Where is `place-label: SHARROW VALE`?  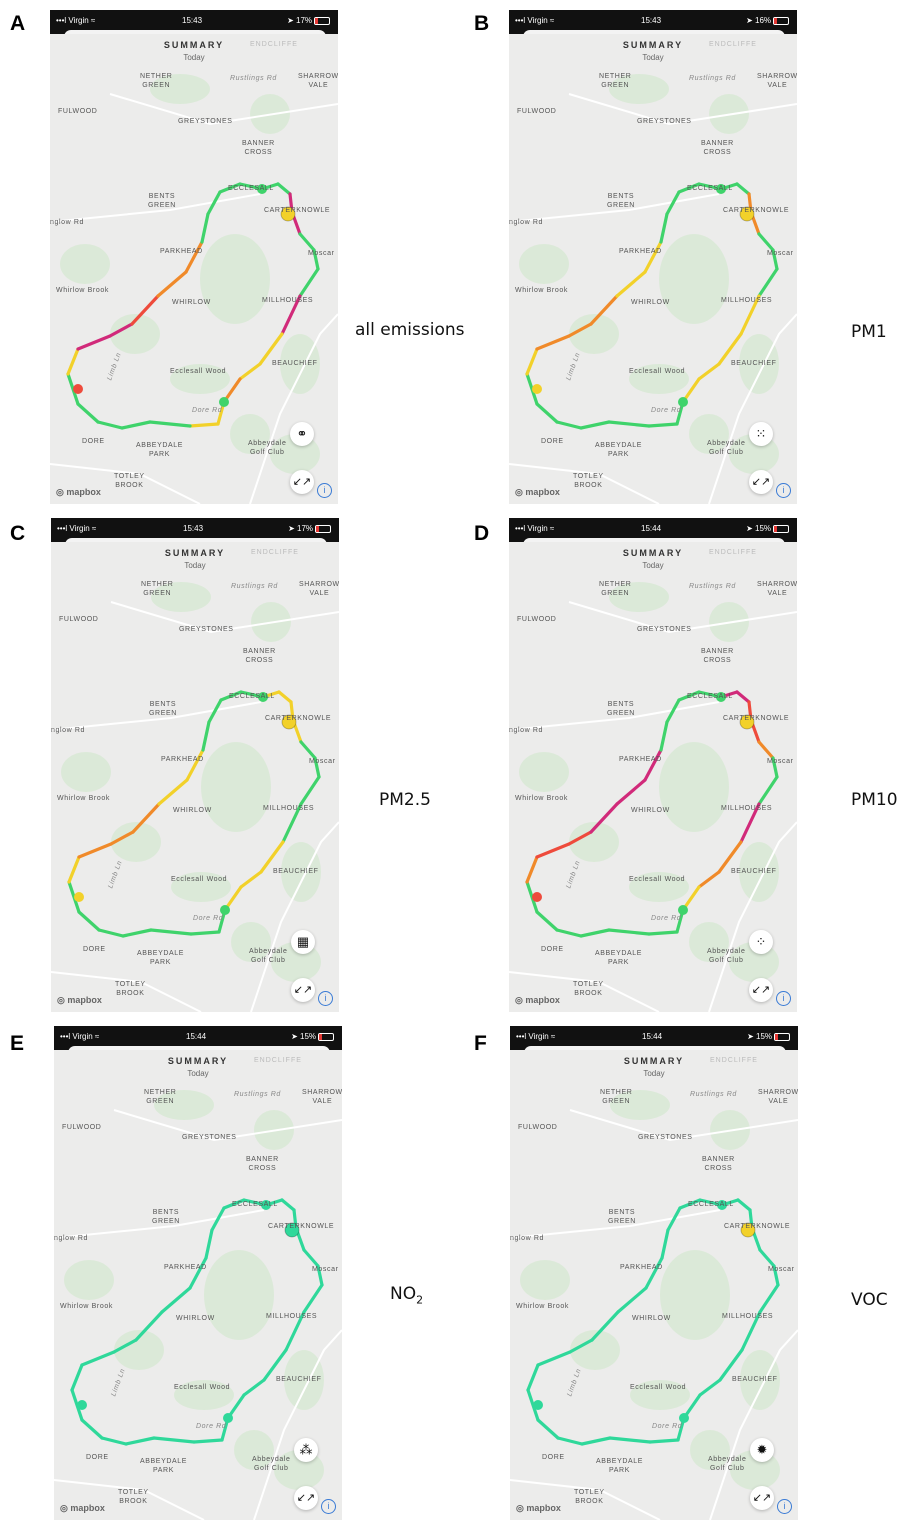 place-label: SHARROW VALE is located at coordinates (322, 1097).